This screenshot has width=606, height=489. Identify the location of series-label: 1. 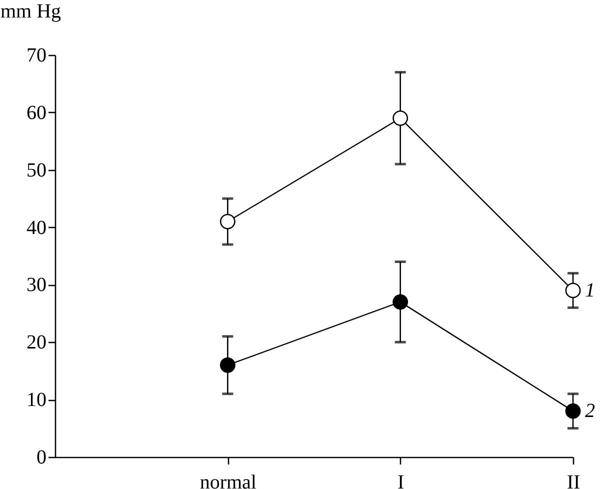
(590, 290).